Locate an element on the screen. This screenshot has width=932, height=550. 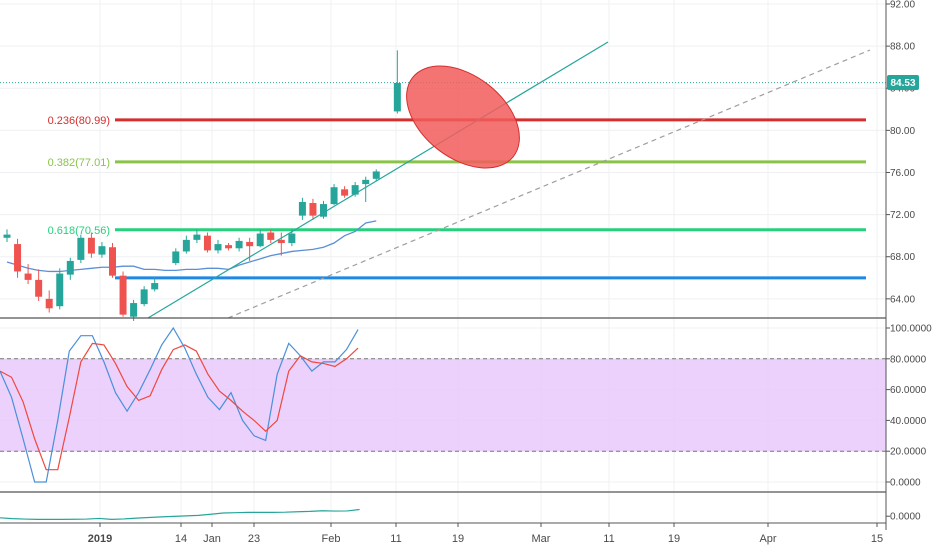
time-tick-label: 15 is located at coordinates (877, 539).